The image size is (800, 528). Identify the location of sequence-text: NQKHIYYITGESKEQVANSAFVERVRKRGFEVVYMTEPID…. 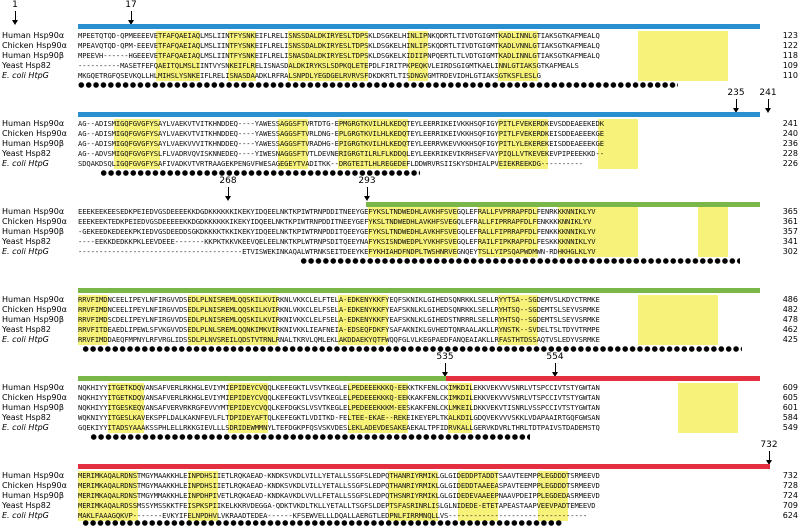
(339, 407).